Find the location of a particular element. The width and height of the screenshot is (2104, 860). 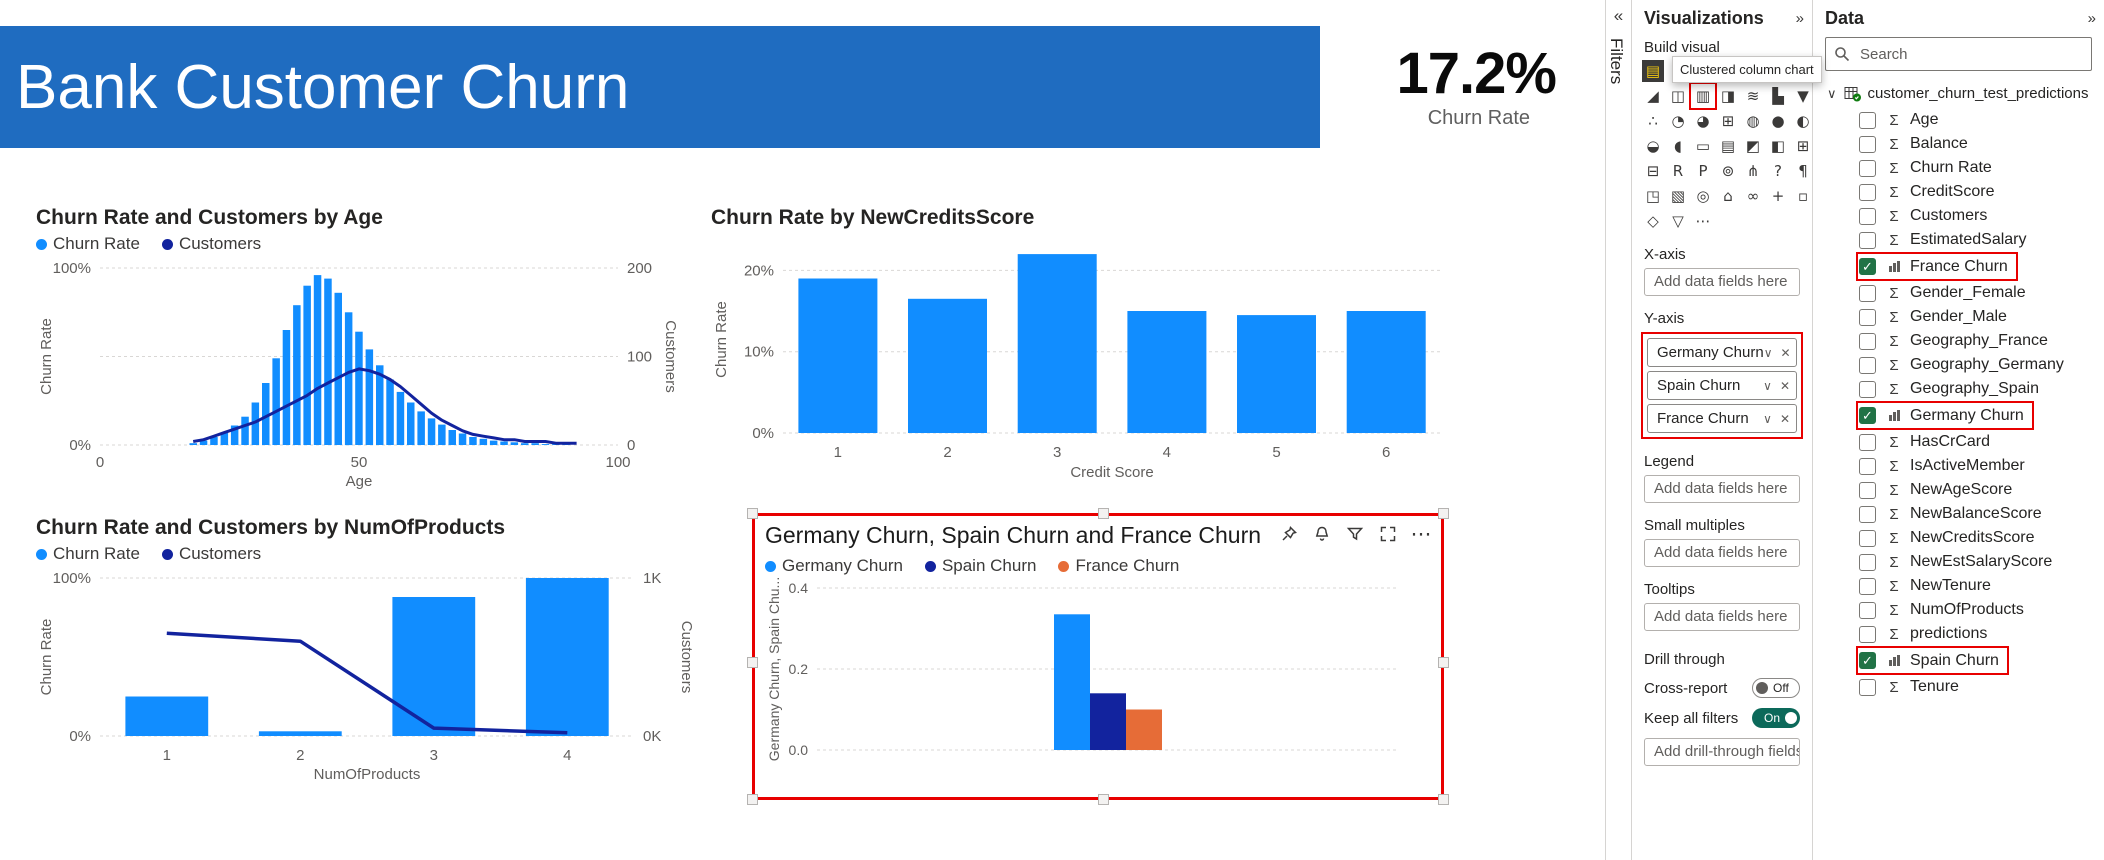

pin-icon is located at coordinates (1289, 534).